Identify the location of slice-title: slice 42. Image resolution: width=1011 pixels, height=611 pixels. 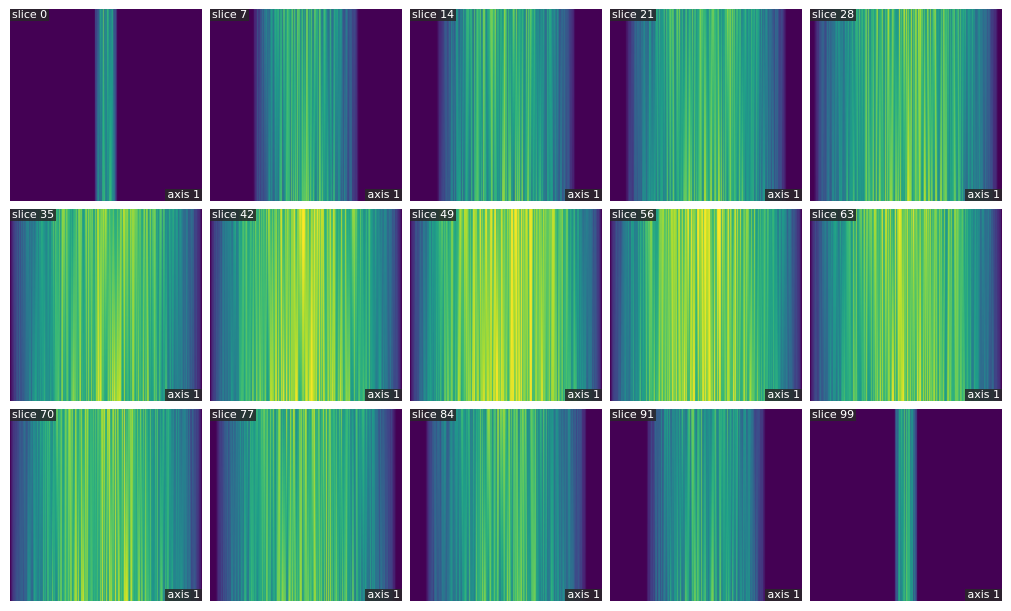
(233, 215).